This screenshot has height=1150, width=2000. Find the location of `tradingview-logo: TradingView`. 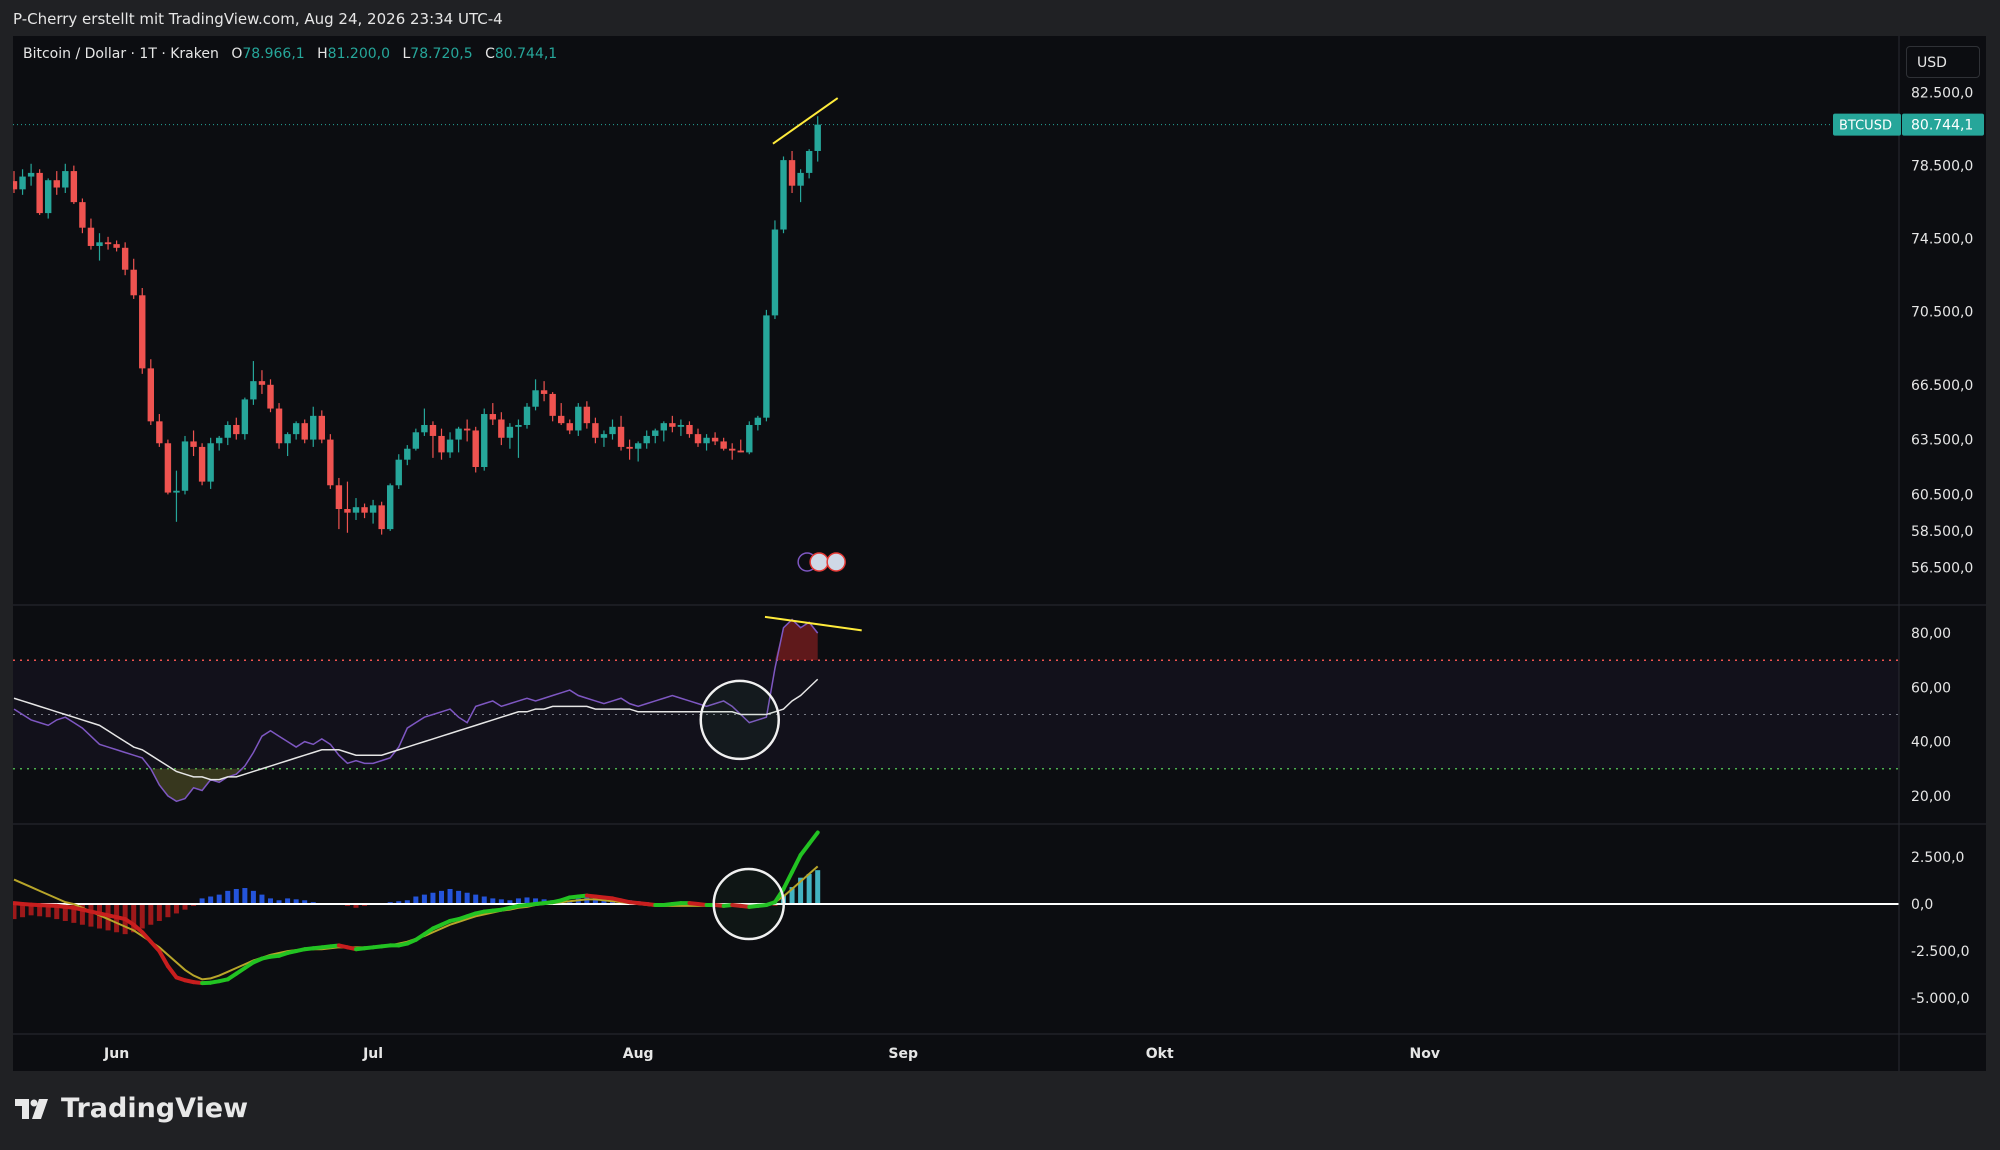

tradingview-logo: TradingView is located at coordinates (131, 1108).